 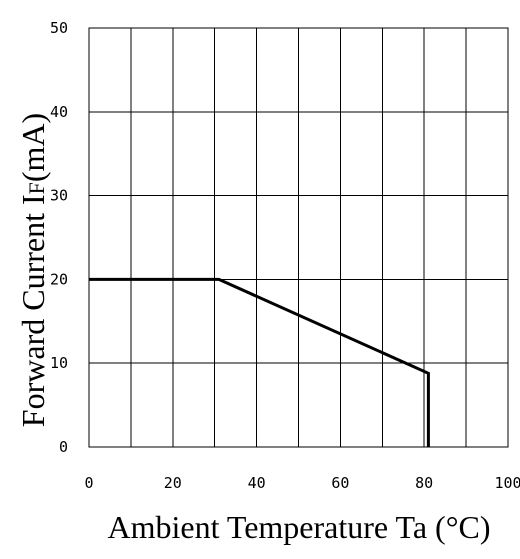 What do you see at coordinates (63, 447) in the screenshot?
I see `y-tick-label: 0` at bounding box center [63, 447].